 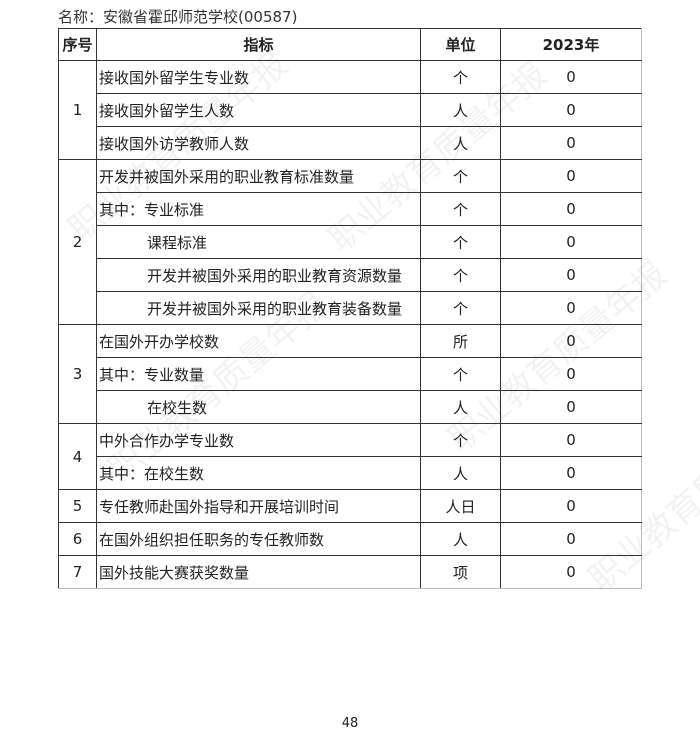 I want to click on unit-cell: 所, so click(x=460, y=341).